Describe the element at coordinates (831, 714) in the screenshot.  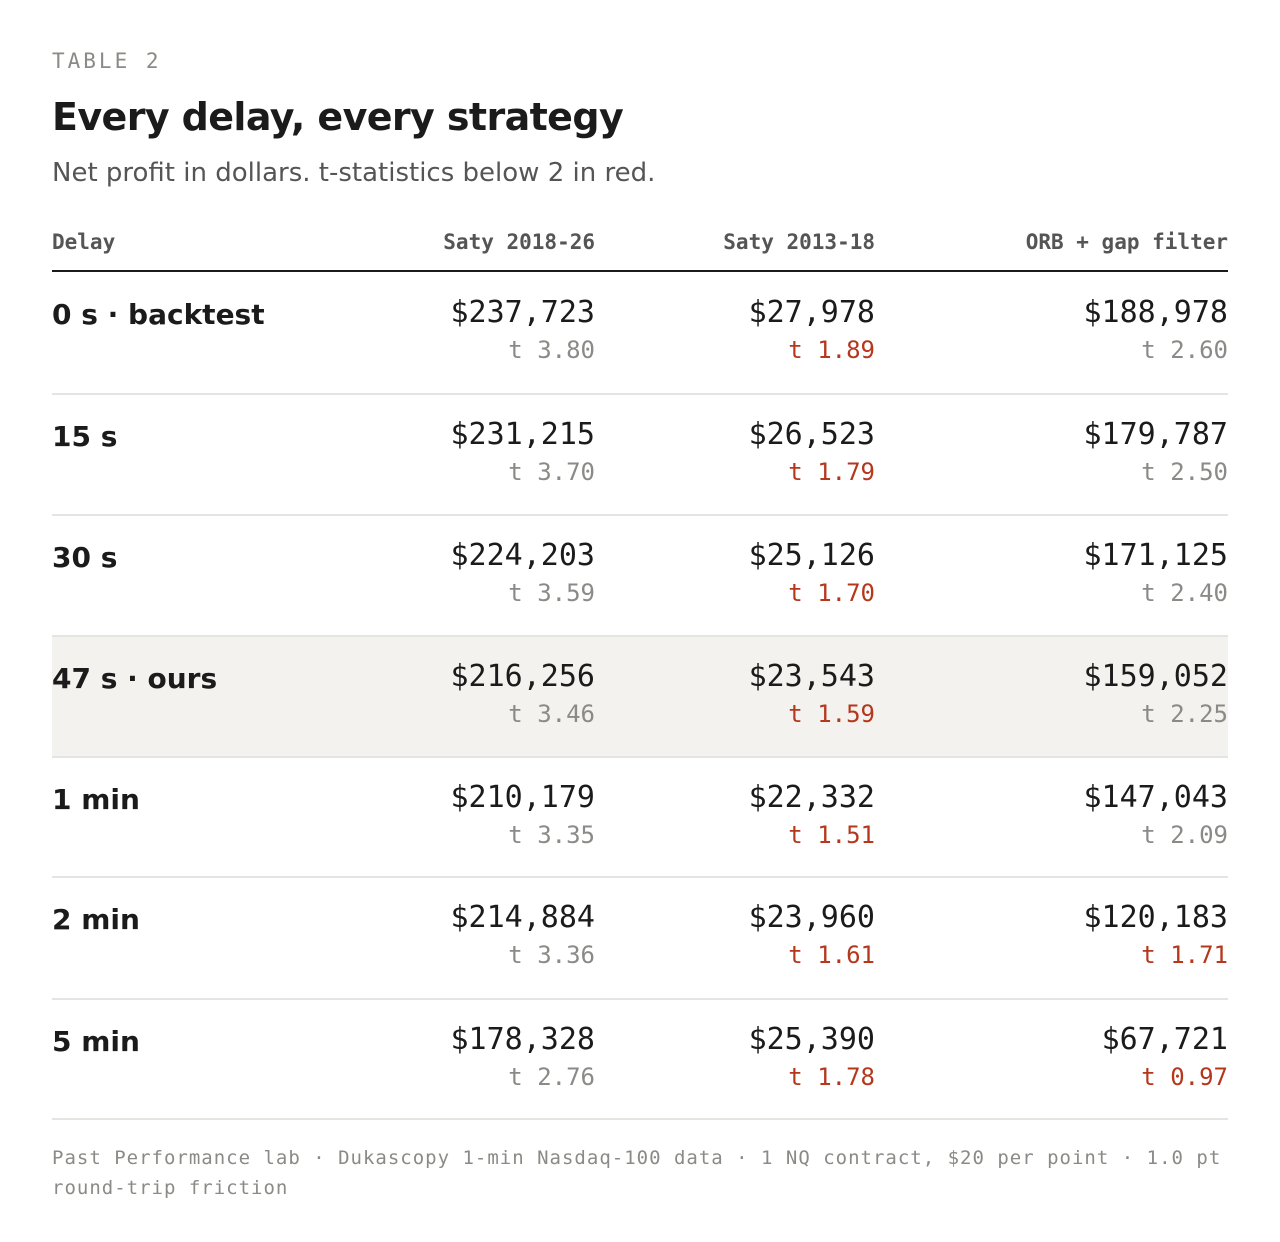
I see `t-statistic: t 1.59` at that location.